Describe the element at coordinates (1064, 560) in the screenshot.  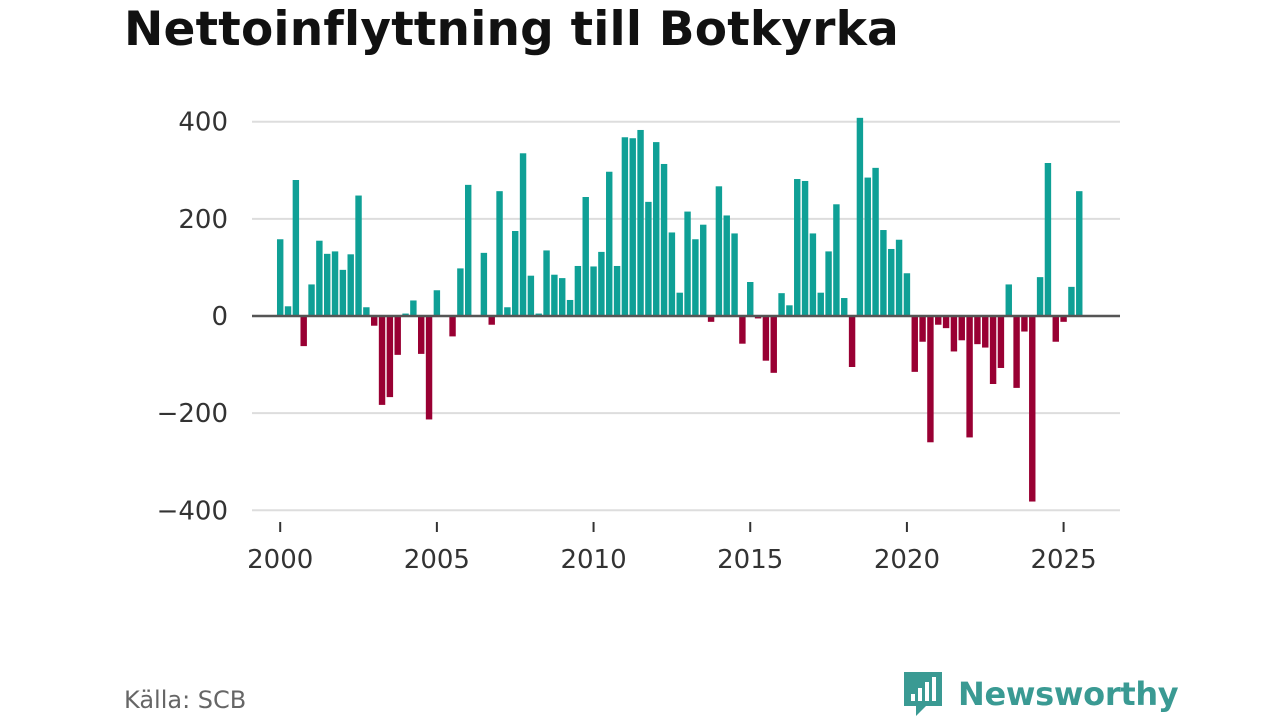
I see `x-tick-label: 2025` at that location.